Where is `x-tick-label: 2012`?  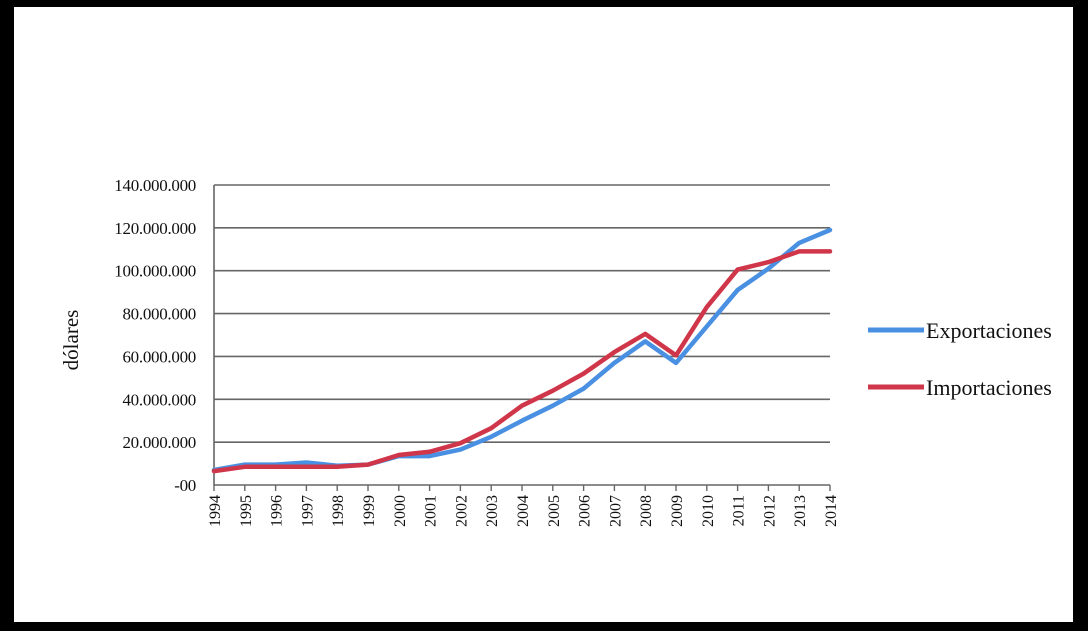 x-tick-label: 2012 is located at coordinates (769, 511).